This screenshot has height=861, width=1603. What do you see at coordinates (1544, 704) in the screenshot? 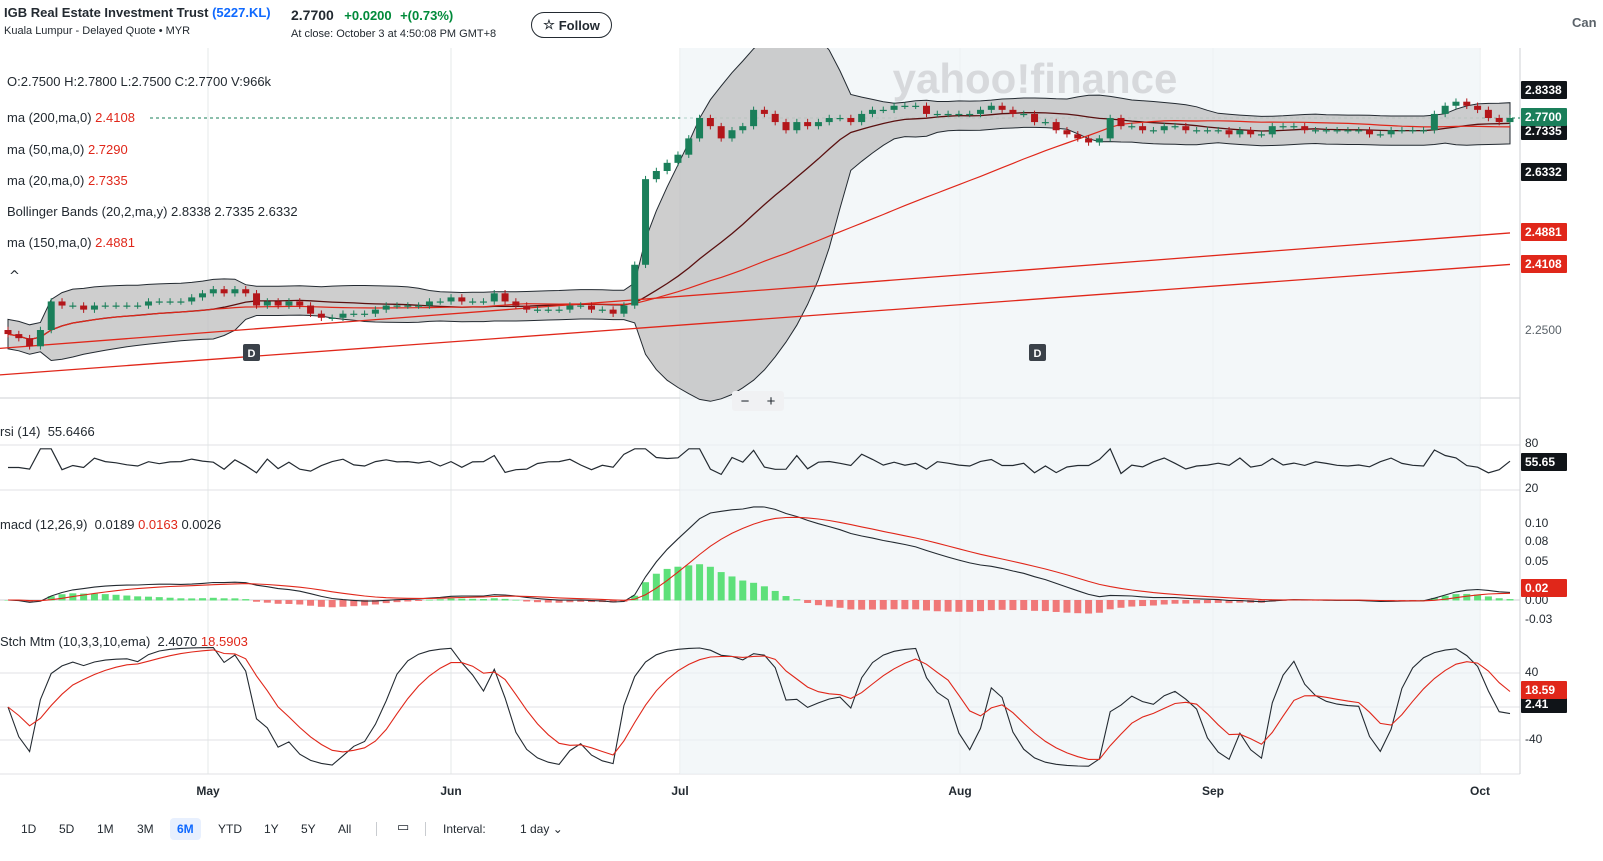
I see `tag-stch-k: 2.41` at bounding box center [1544, 704].